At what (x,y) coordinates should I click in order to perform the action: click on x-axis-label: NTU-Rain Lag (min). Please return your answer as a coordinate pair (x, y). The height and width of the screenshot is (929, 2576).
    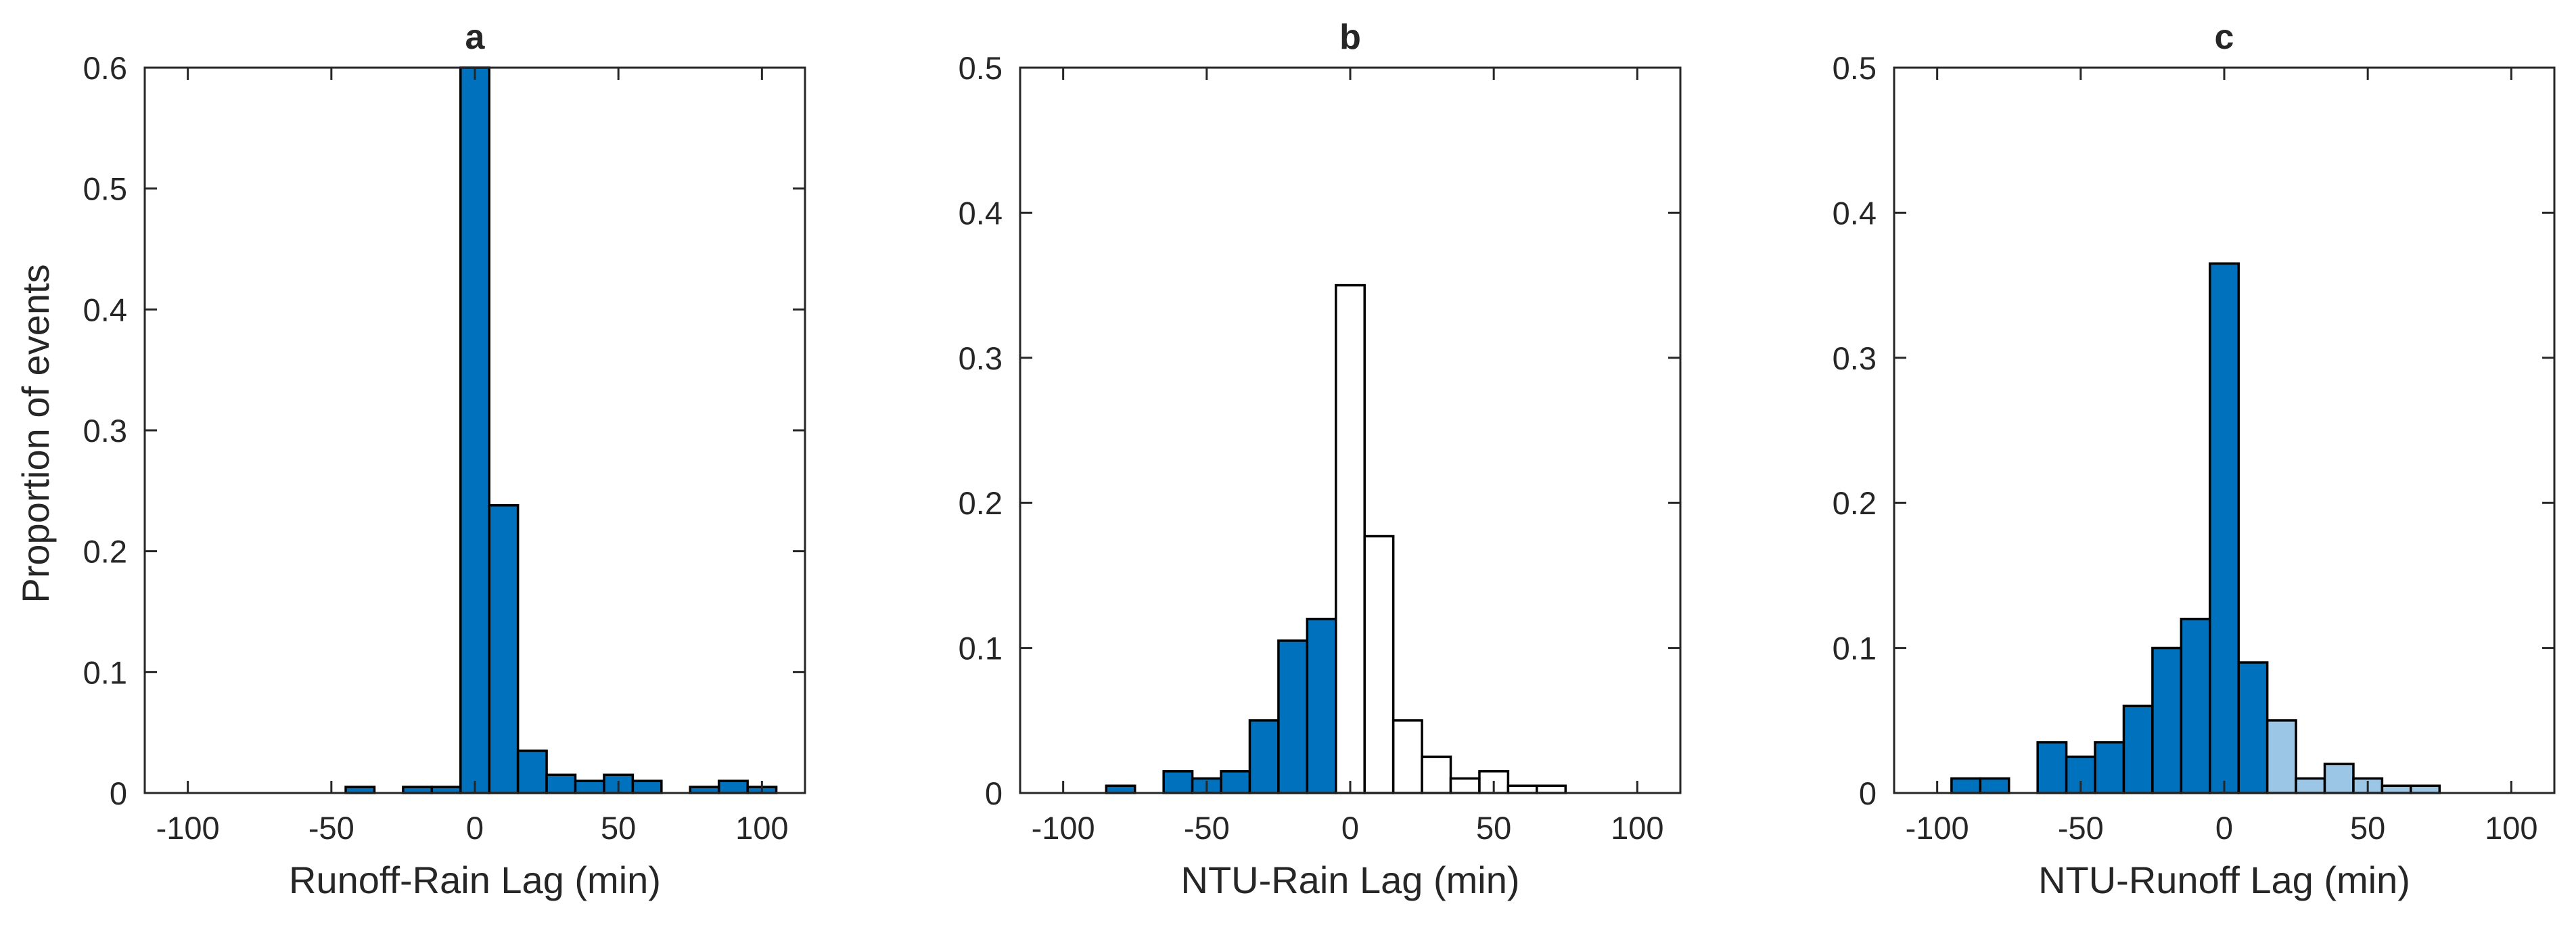
    Looking at the image, I should click on (1350, 880).